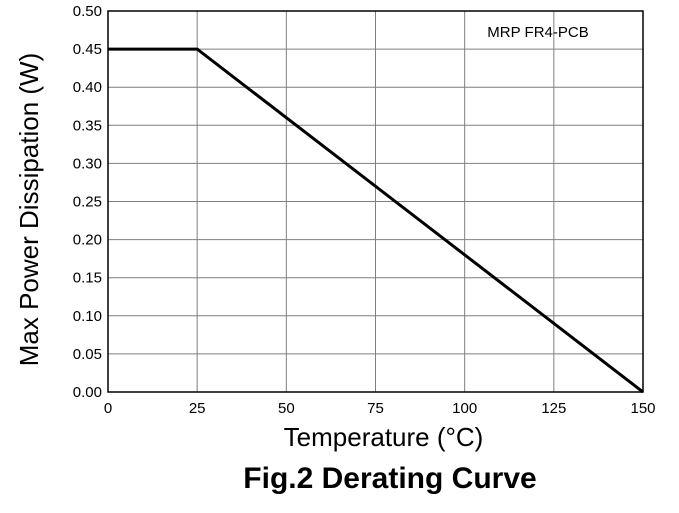 This screenshot has height=513, width=679. Describe the element at coordinates (197, 408) in the screenshot. I see `x-tick-label: 25` at that location.